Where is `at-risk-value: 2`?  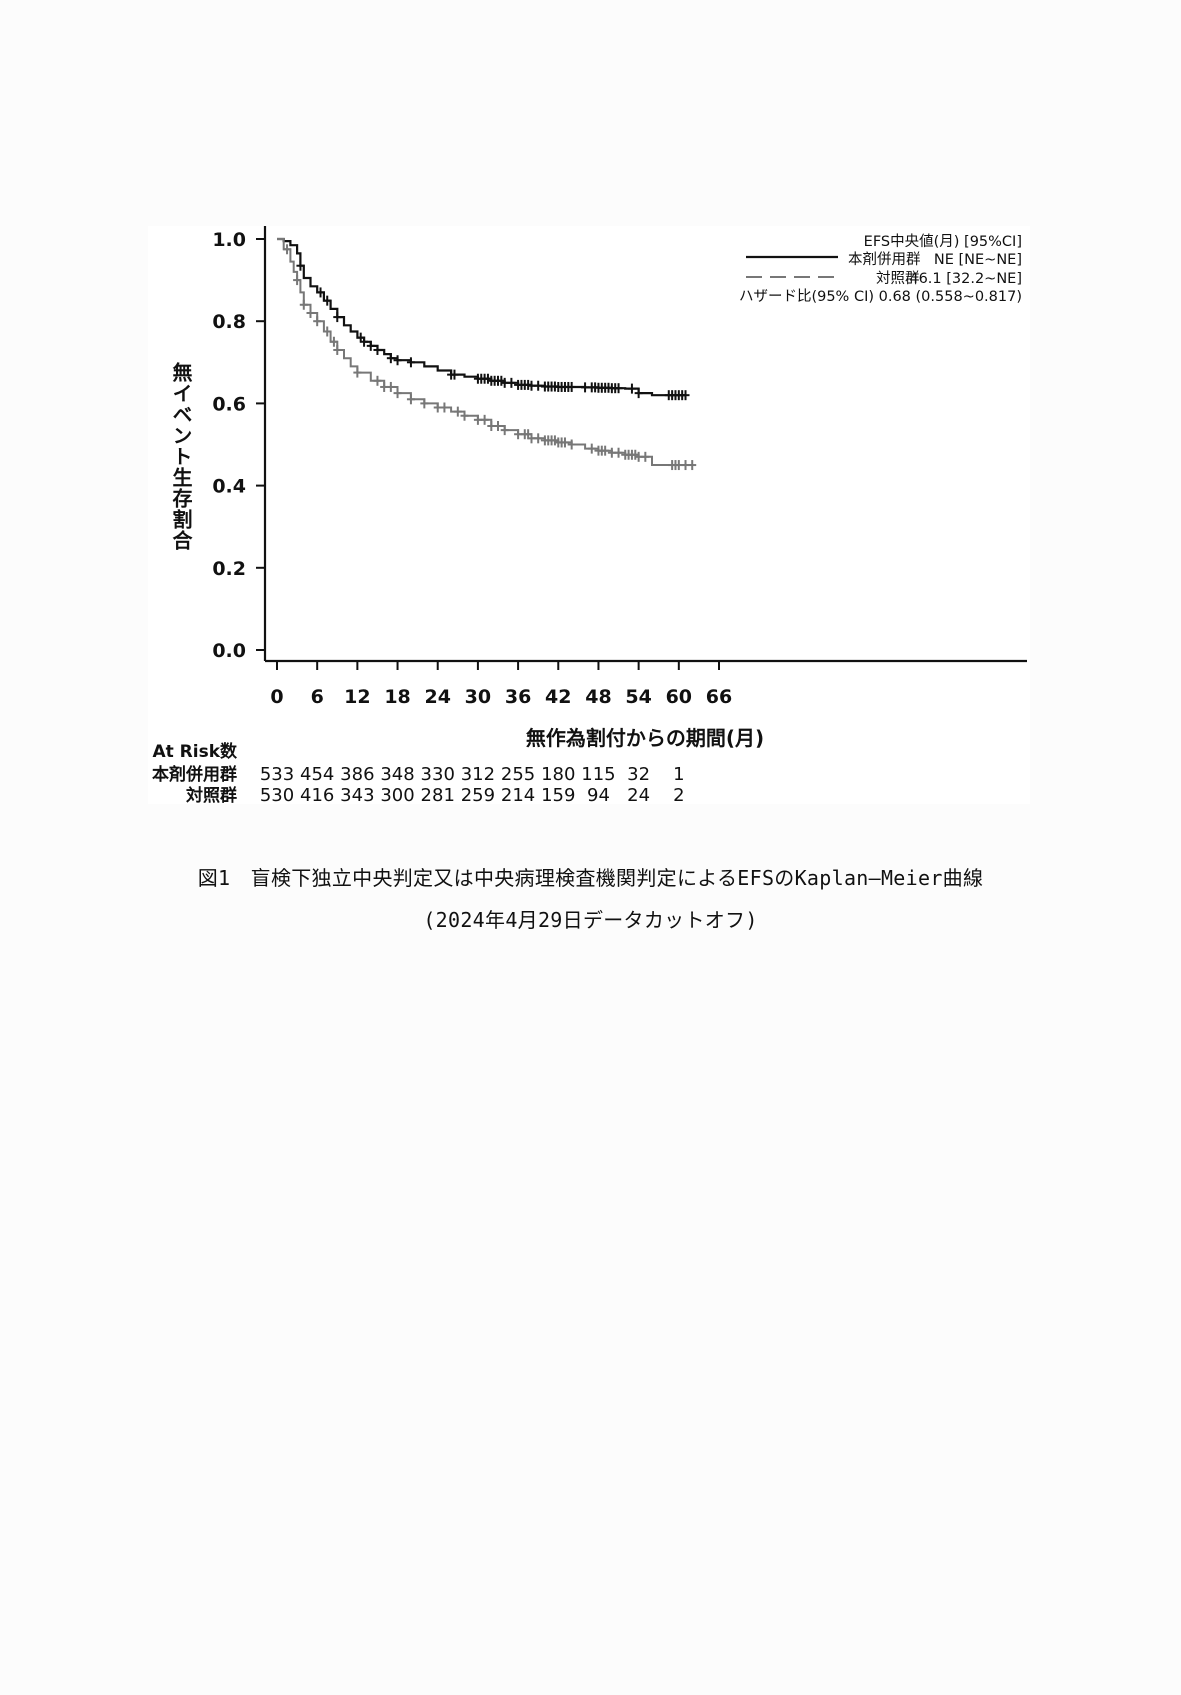 at-risk-value: 2 is located at coordinates (678, 795).